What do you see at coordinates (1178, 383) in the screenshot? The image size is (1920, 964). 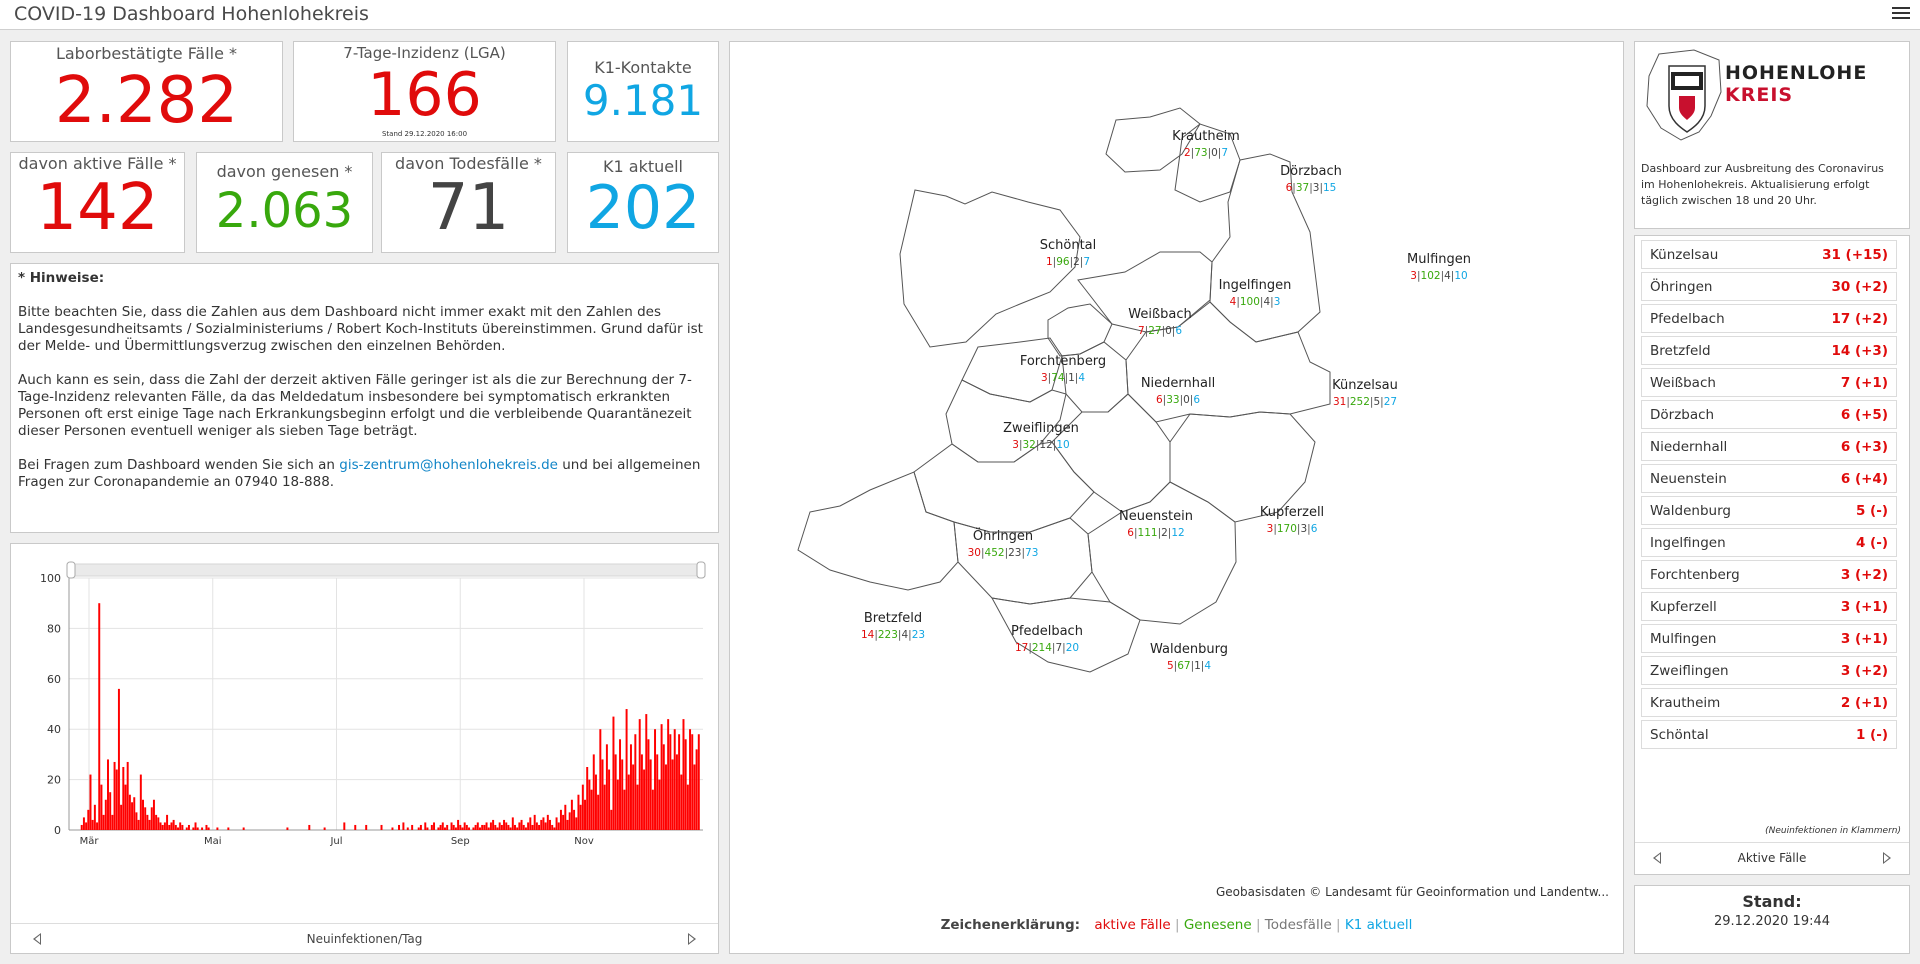 I see `municipality-name: Niedernhall` at bounding box center [1178, 383].